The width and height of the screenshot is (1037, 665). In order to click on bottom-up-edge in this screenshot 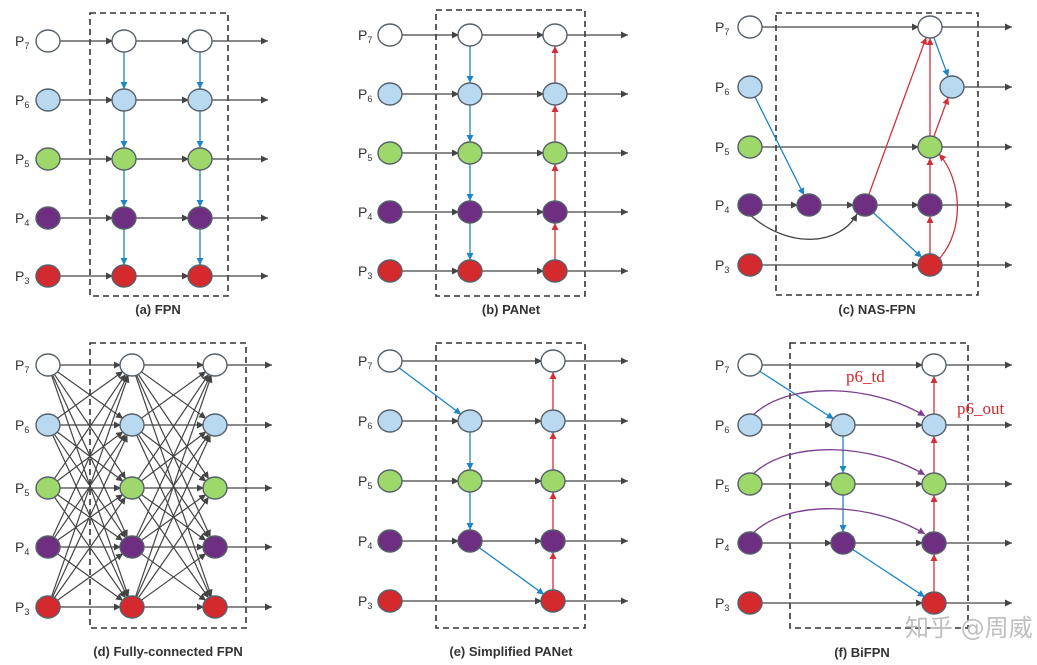, I will do `click(941, 117)`.